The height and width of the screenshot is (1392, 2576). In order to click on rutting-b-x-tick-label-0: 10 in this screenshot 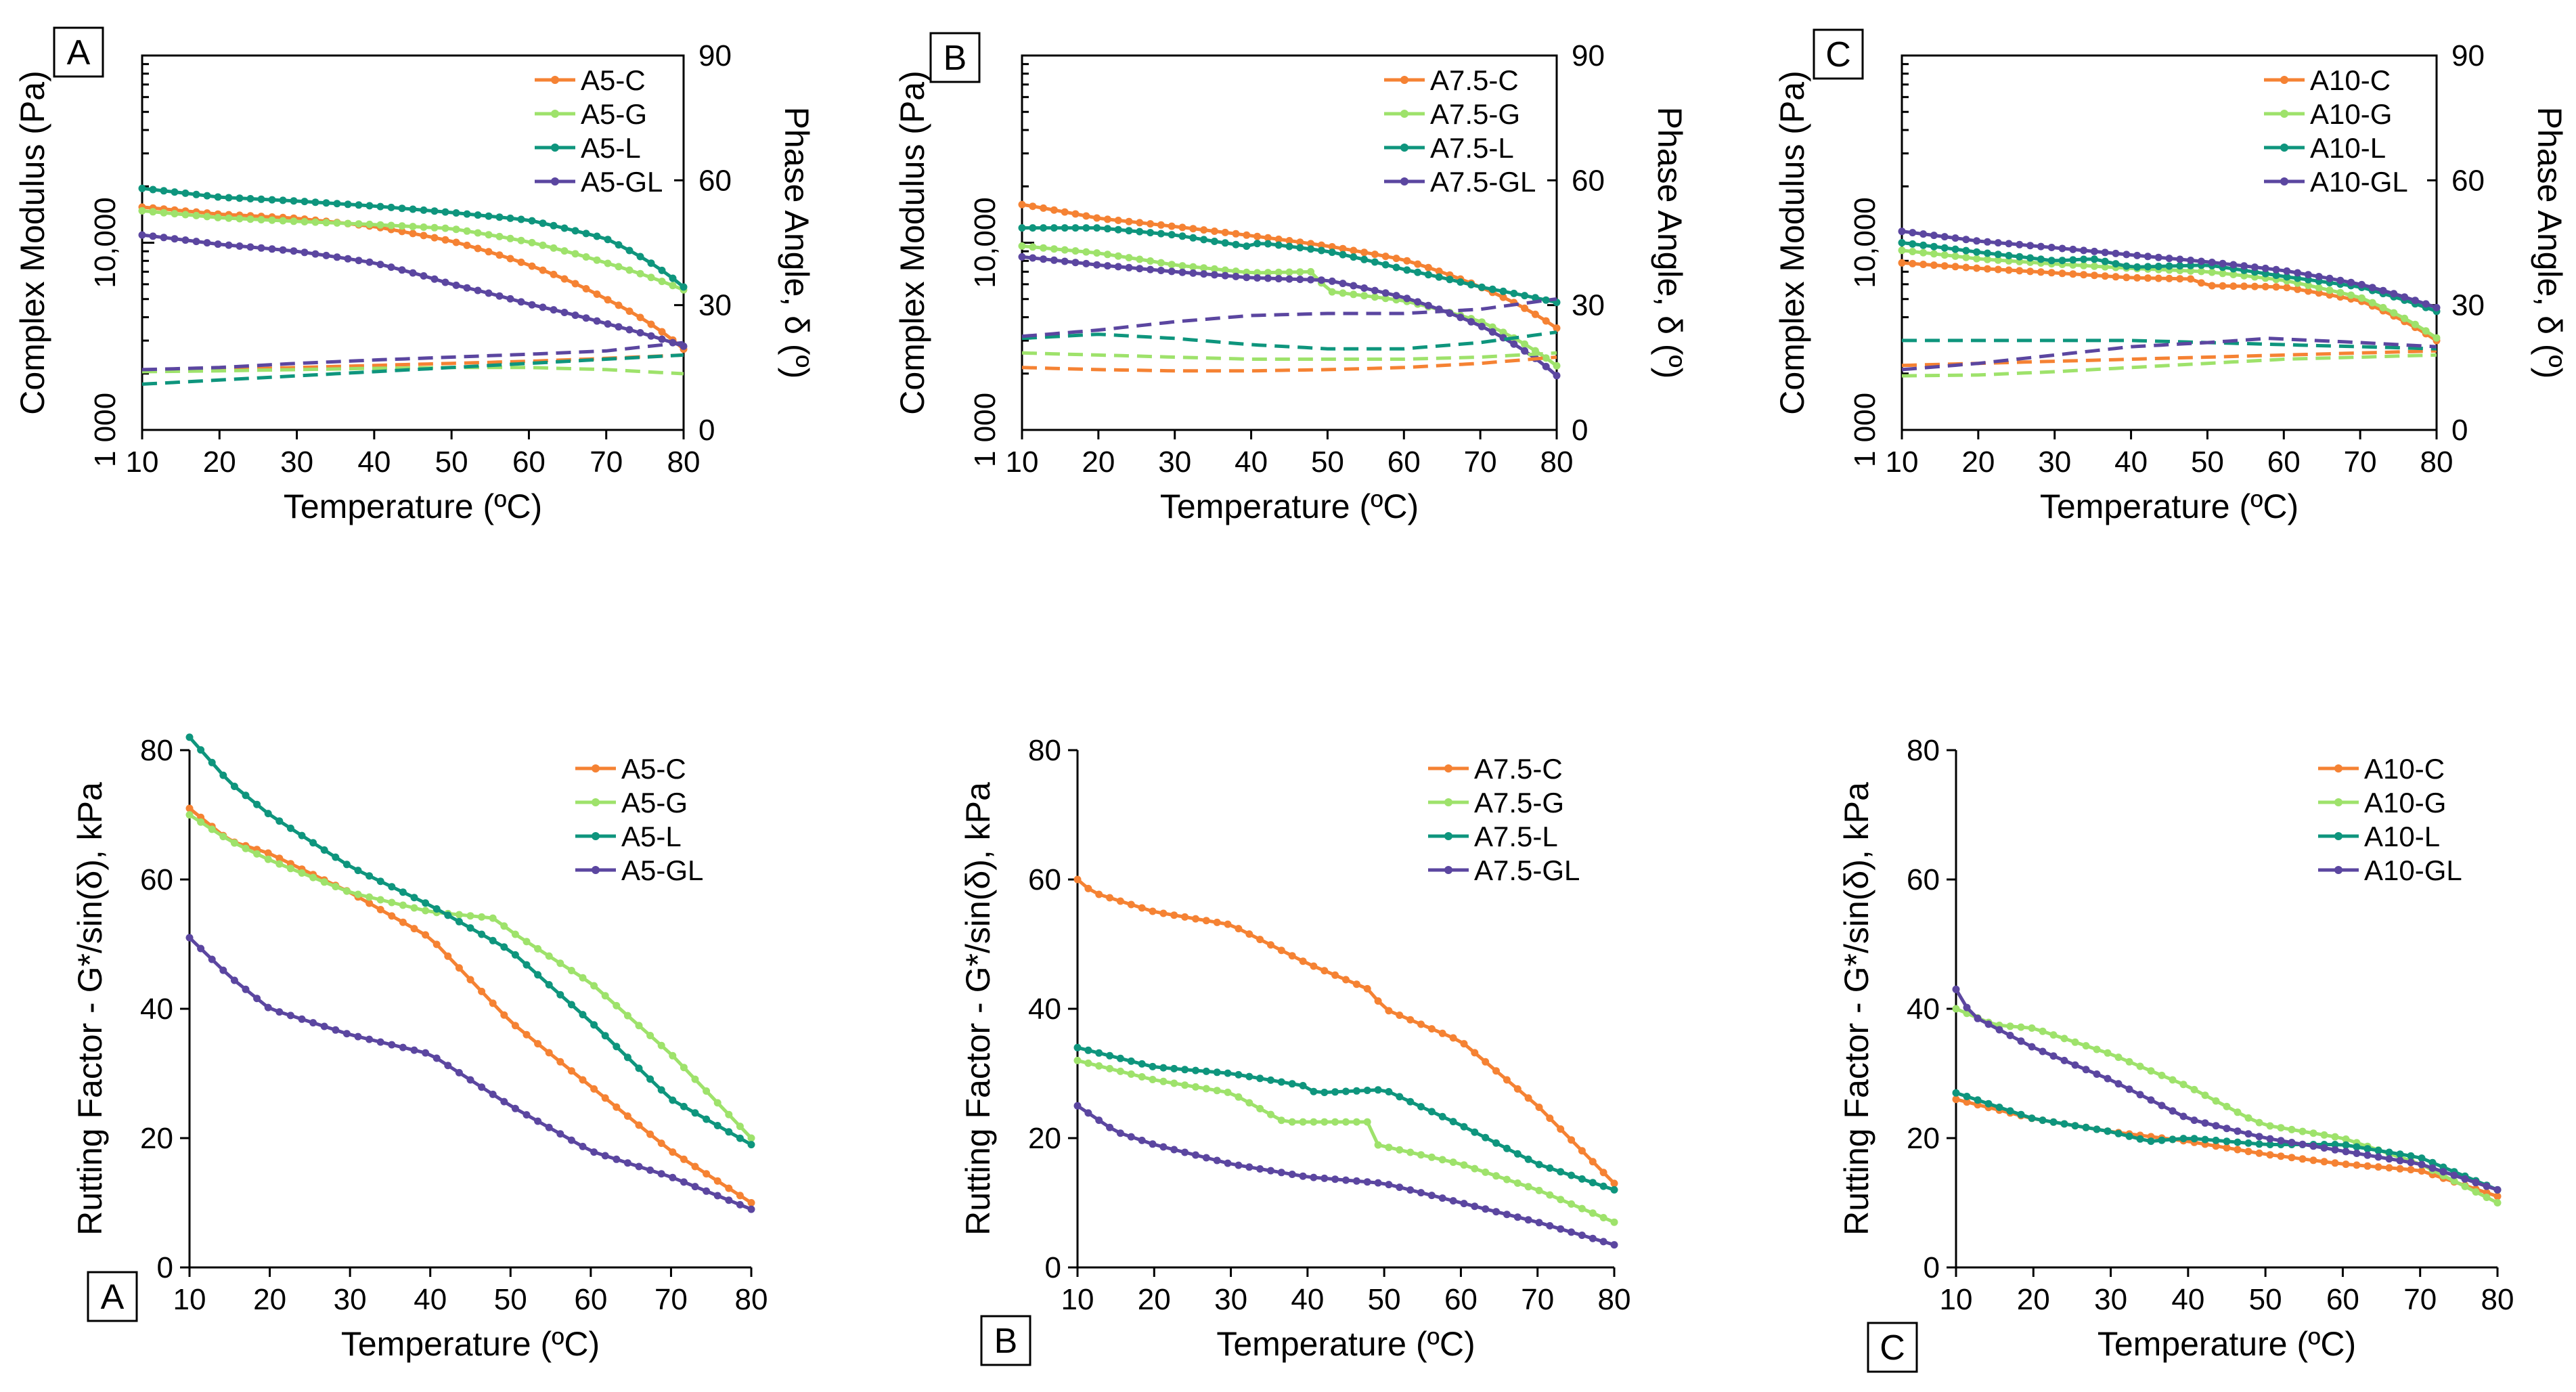, I will do `click(1077, 1300)`.